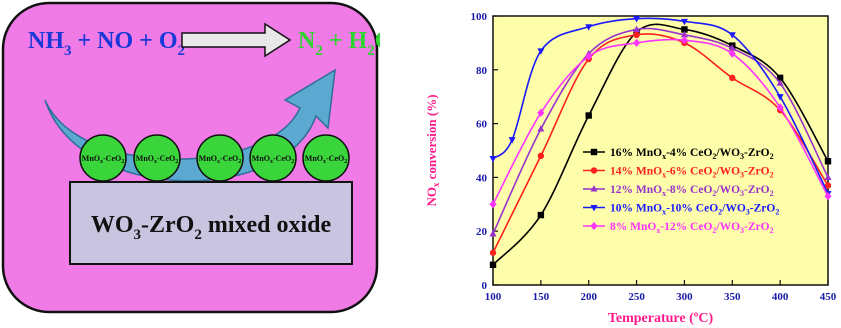 Image resolution: width=841 pixels, height=328 pixels. What do you see at coordinates (211, 227) in the screenshot?
I see `support-label: WO3-ZrO2 mixed oxide` at bounding box center [211, 227].